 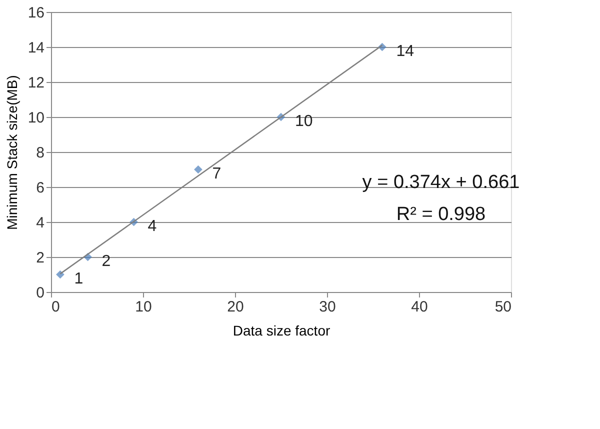 What do you see at coordinates (36, 48) in the screenshot?
I see `y-tick-label: 14` at bounding box center [36, 48].